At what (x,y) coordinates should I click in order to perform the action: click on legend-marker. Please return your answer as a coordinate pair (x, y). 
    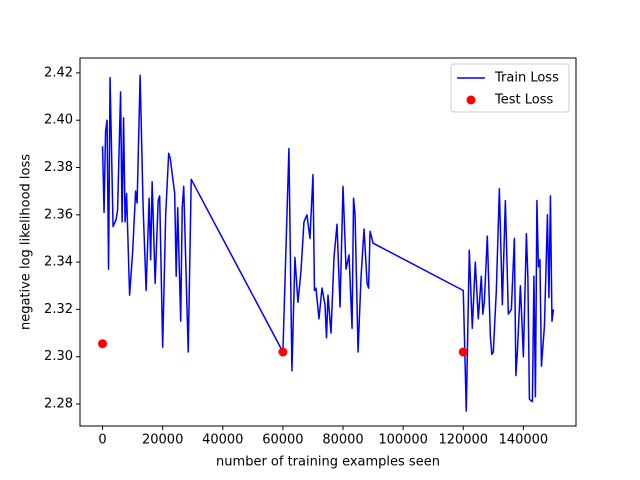
    Looking at the image, I should click on (471, 100).